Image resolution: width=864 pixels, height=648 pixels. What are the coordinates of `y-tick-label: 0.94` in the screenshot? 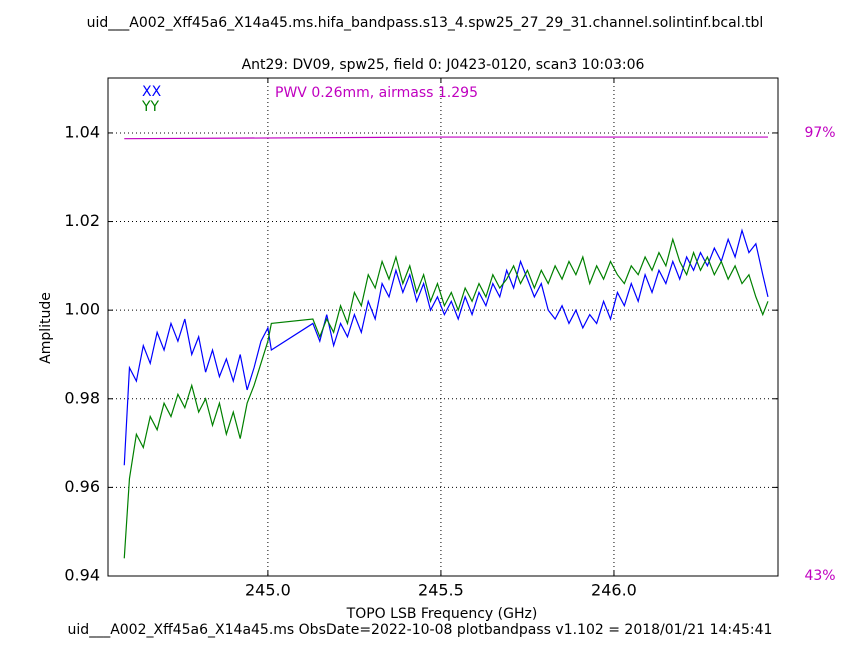 It's located at (82, 575).